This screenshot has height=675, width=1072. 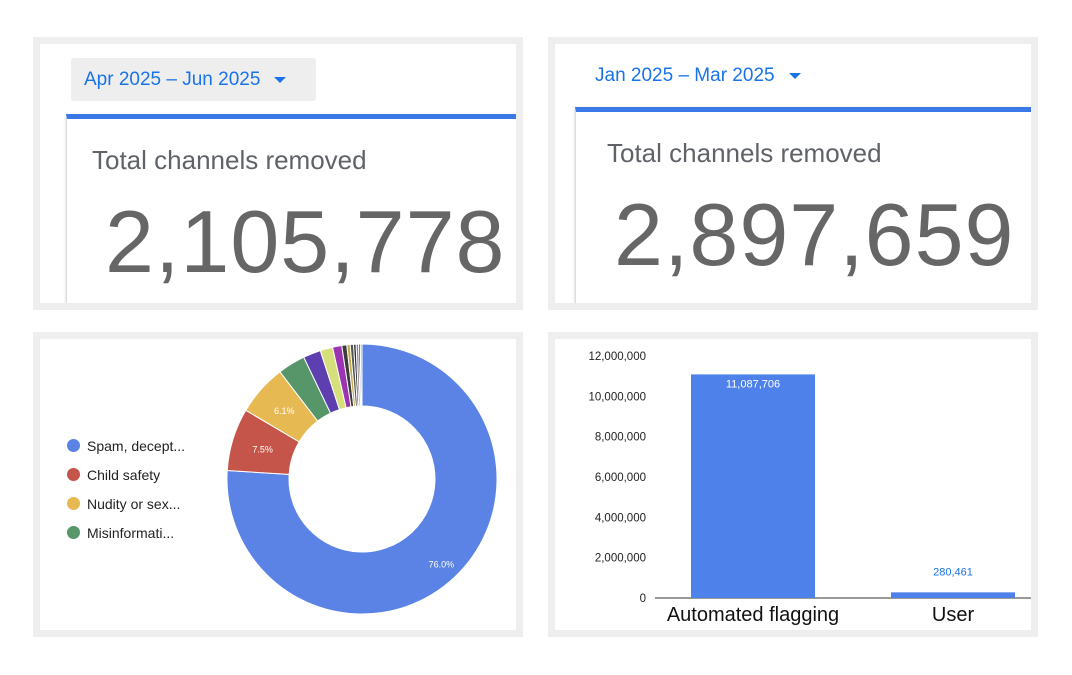 I want to click on y-tick-label: 0, so click(x=643, y=599).